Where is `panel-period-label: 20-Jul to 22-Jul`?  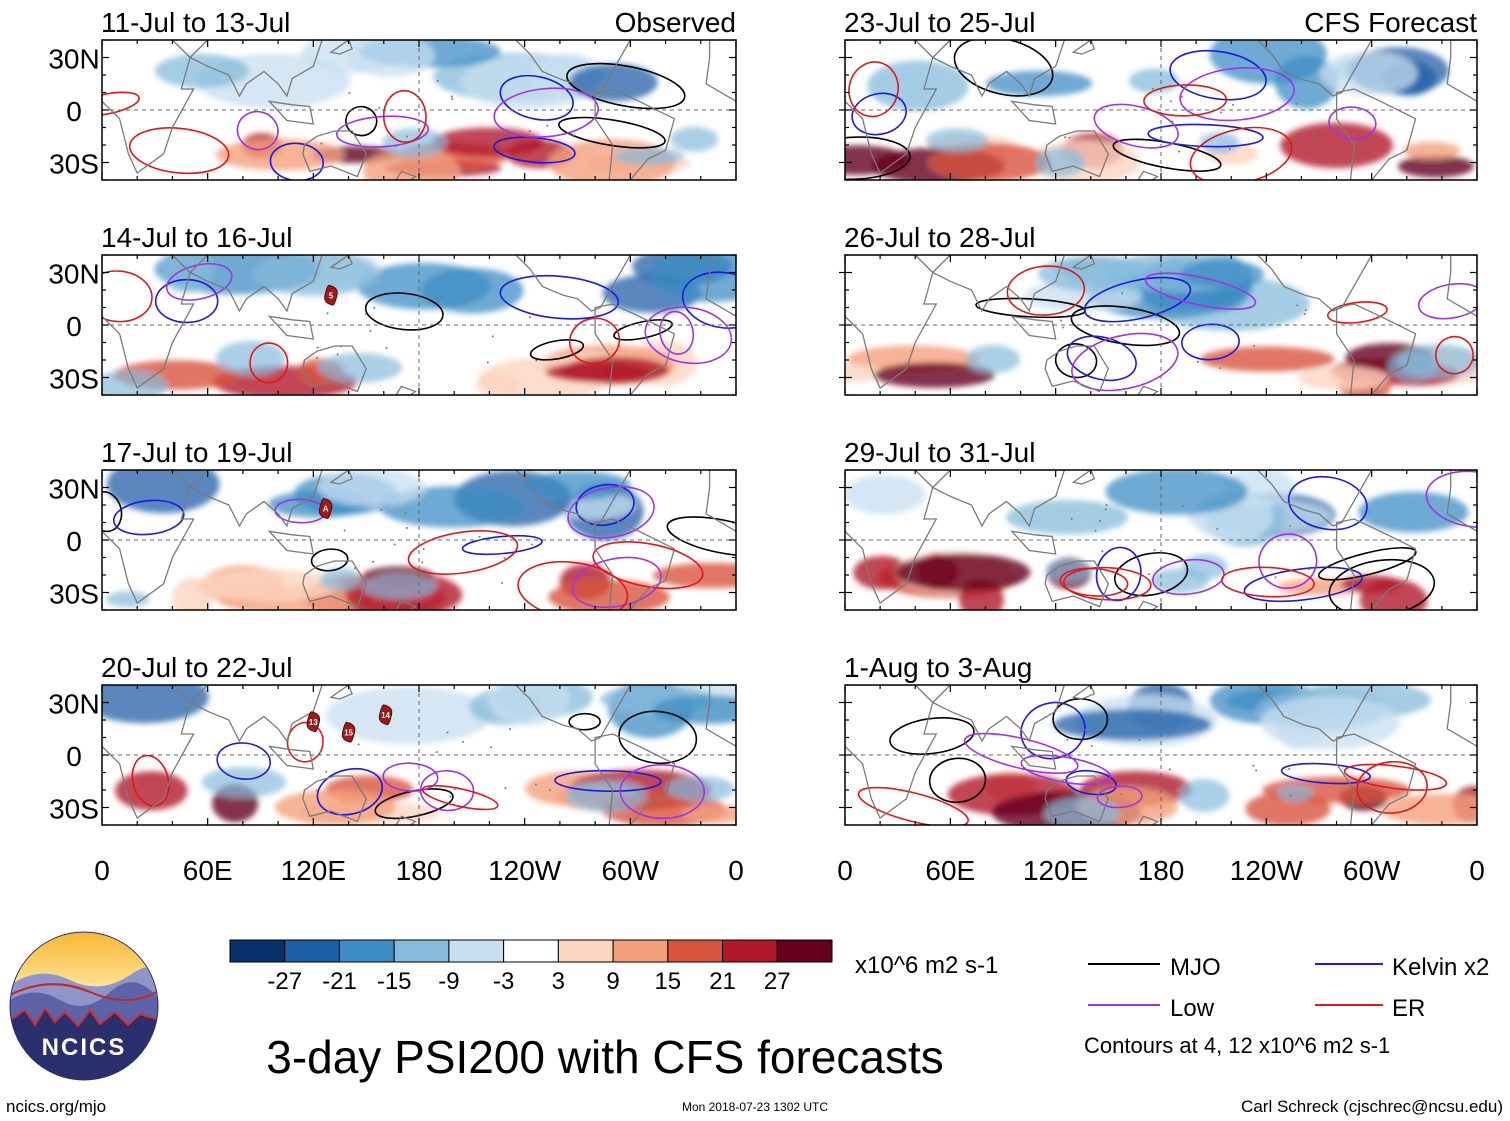 panel-period-label: 20-Jul to 22-Jul is located at coordinates (196, 667).